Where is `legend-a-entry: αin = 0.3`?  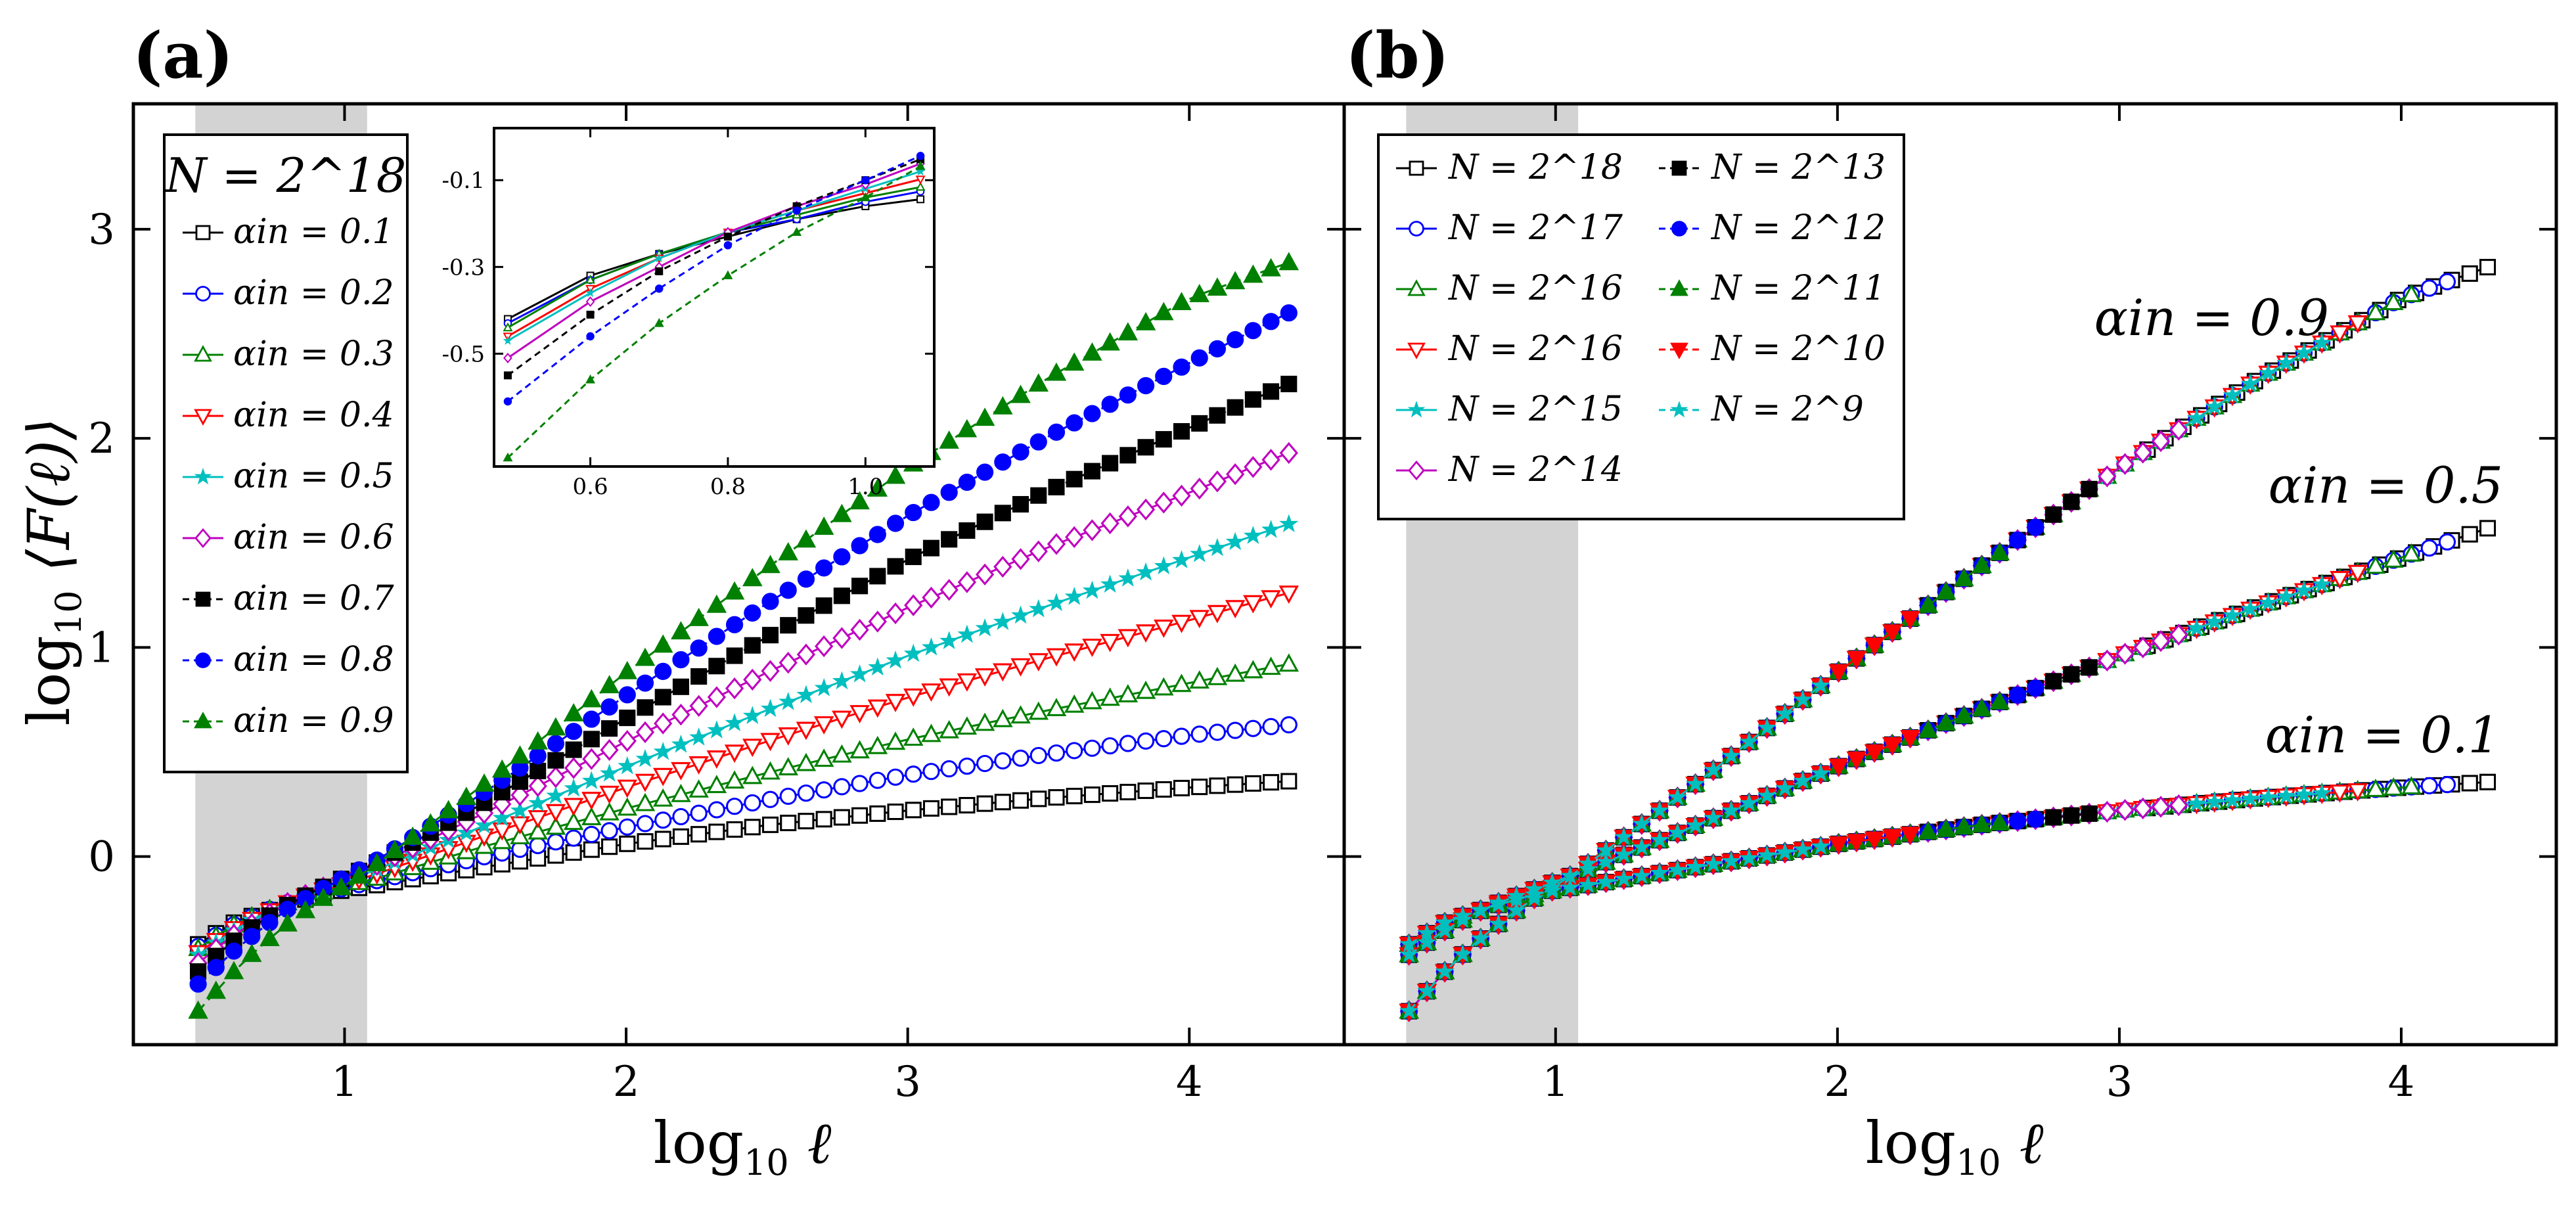 legend-a-entry: αin = 0.3 is located at coordinates (313, 354).